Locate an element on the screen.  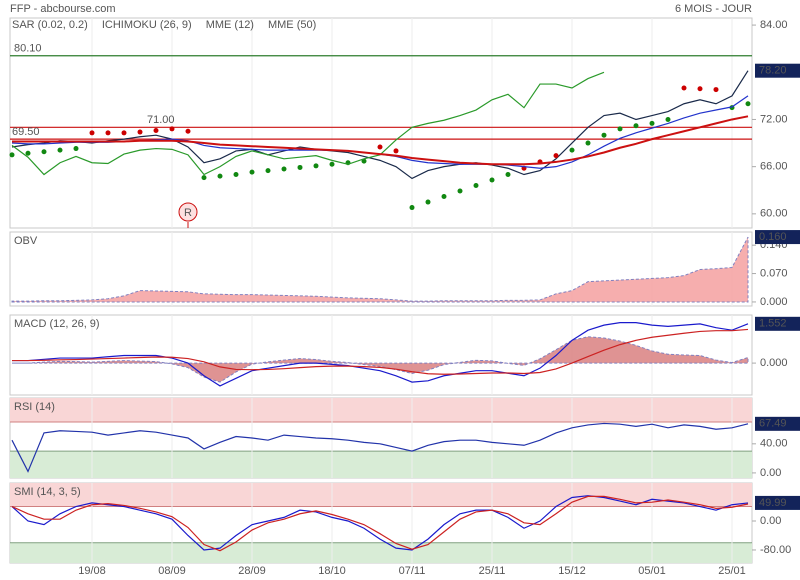
last-value-label: 78.20 is located at coordinates (773, 71).